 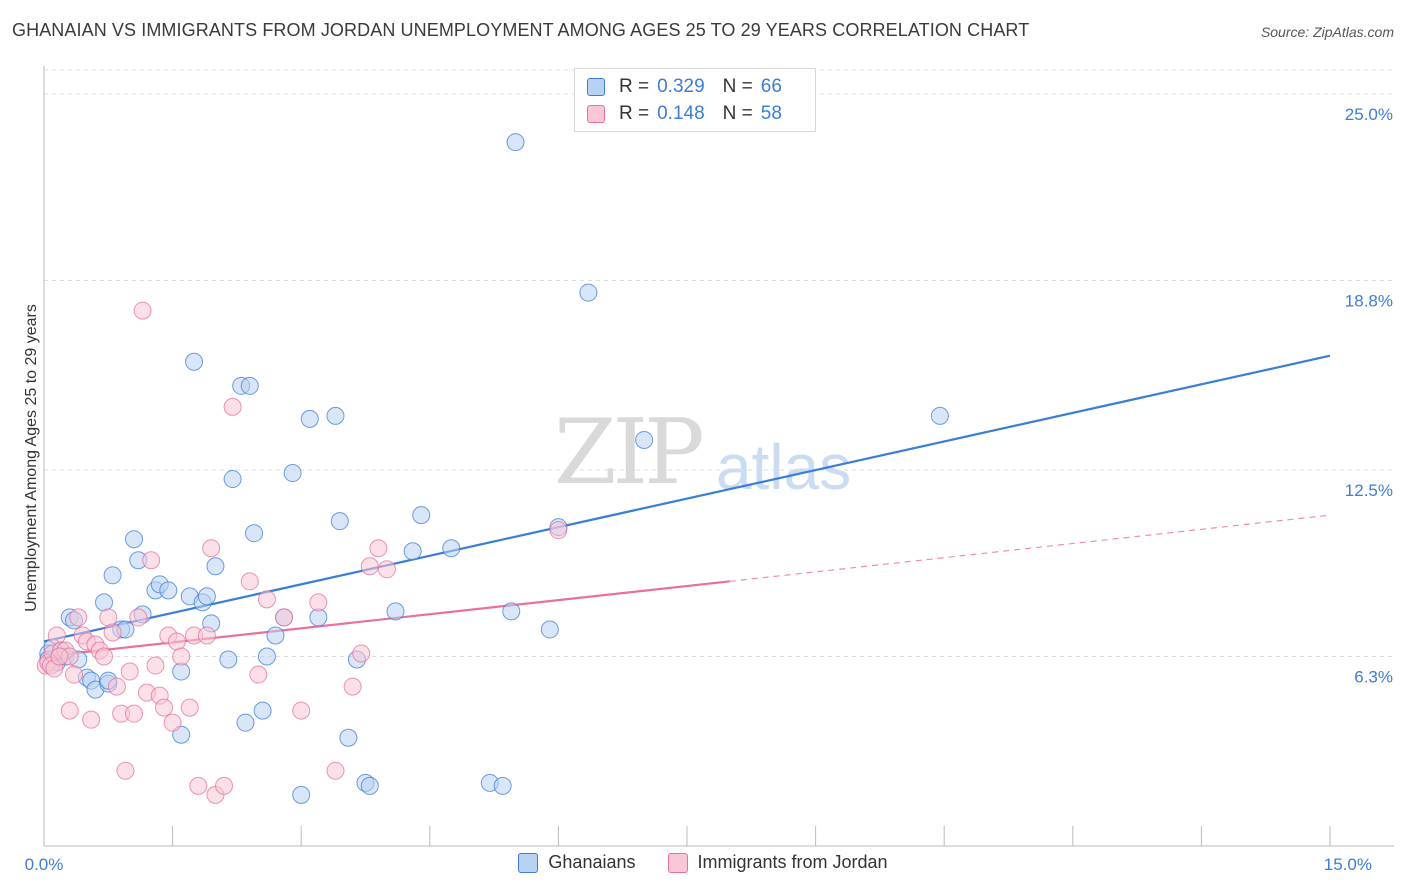 What do you see at coordinates (1327, 32) in the screenshot?
I see `source-label: Source: ZipAtlas.com` at bounding box center [1327, 32].